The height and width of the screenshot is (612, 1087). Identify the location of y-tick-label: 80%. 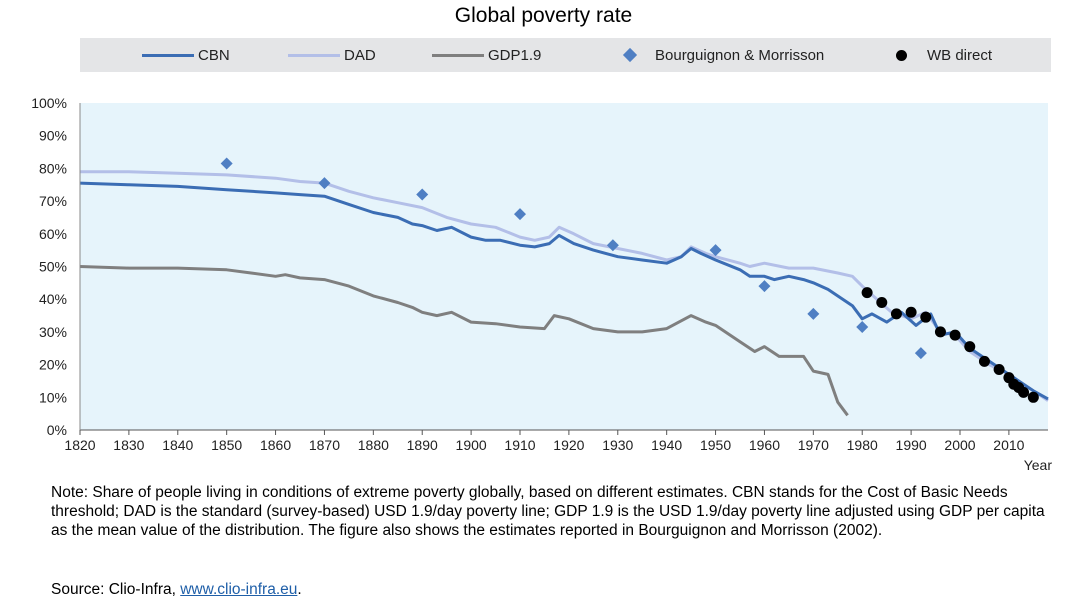
(53, 168).